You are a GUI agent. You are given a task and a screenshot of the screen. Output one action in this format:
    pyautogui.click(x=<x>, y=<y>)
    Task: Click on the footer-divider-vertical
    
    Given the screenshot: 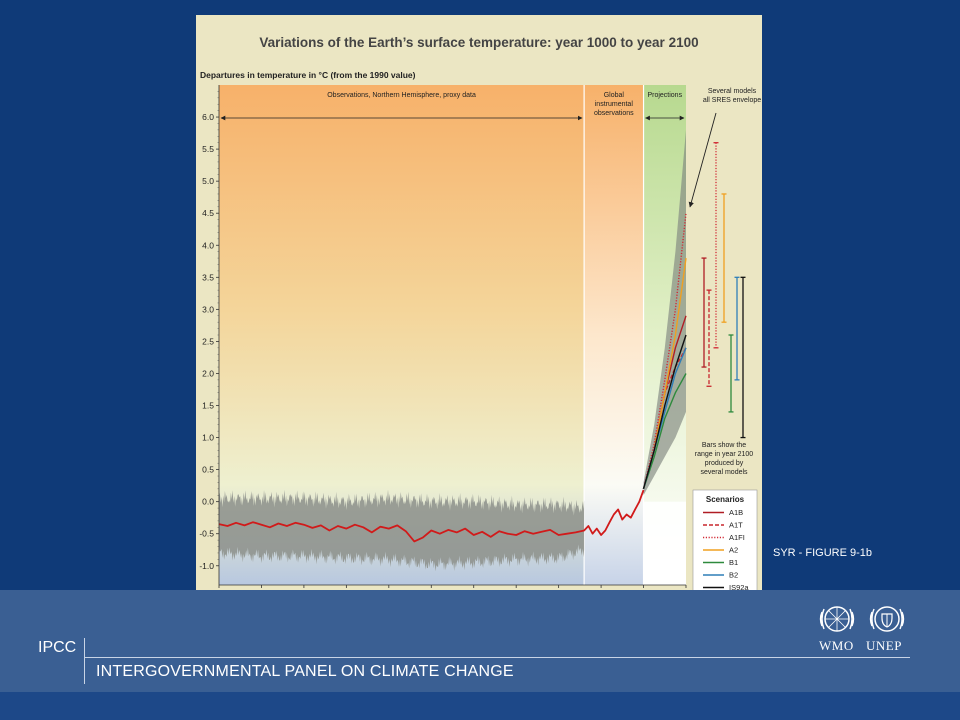 What is the action you would take?
    pyautogui.click(x=84, y=661)
    